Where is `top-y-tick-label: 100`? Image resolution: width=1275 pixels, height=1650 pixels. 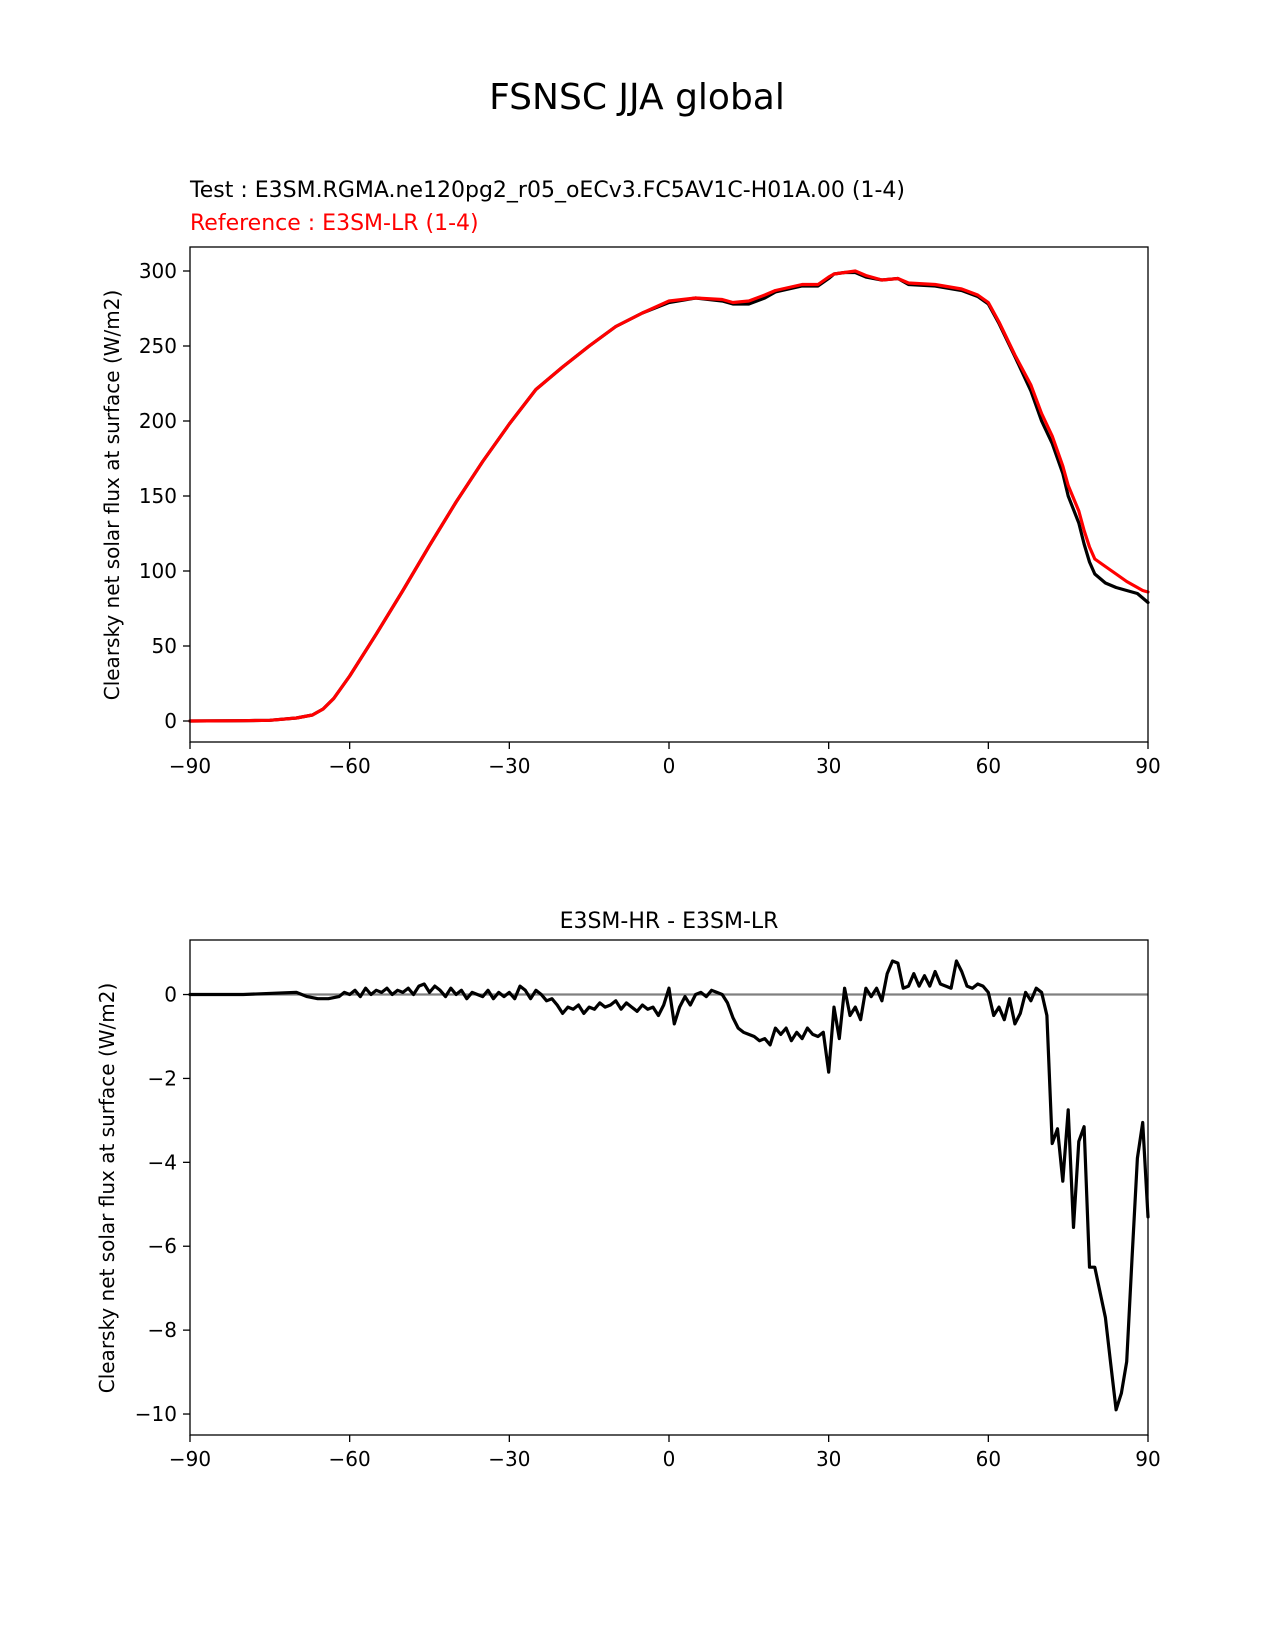 top-y-tick-label: 100 is located at coordinates (158, 571).